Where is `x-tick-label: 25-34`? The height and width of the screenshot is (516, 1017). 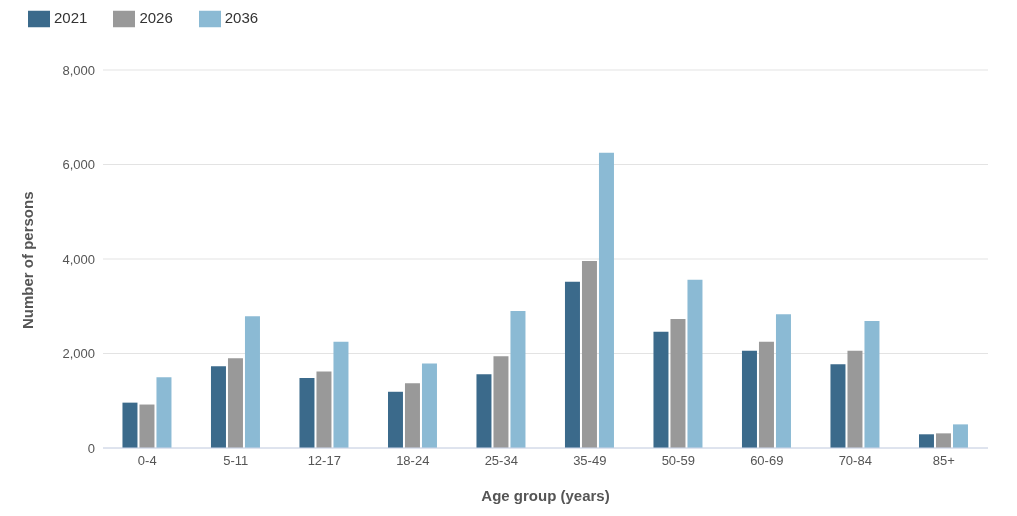 x-tick-label: 25-34 is located at coordinates (501, 461).